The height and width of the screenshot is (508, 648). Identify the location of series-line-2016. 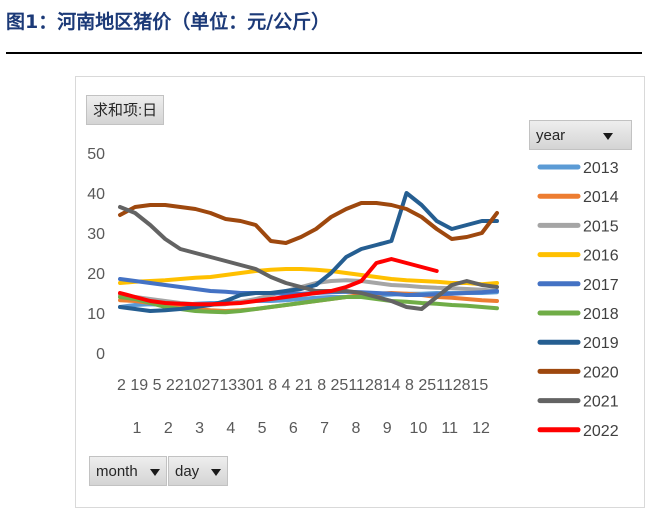
(308, 277).